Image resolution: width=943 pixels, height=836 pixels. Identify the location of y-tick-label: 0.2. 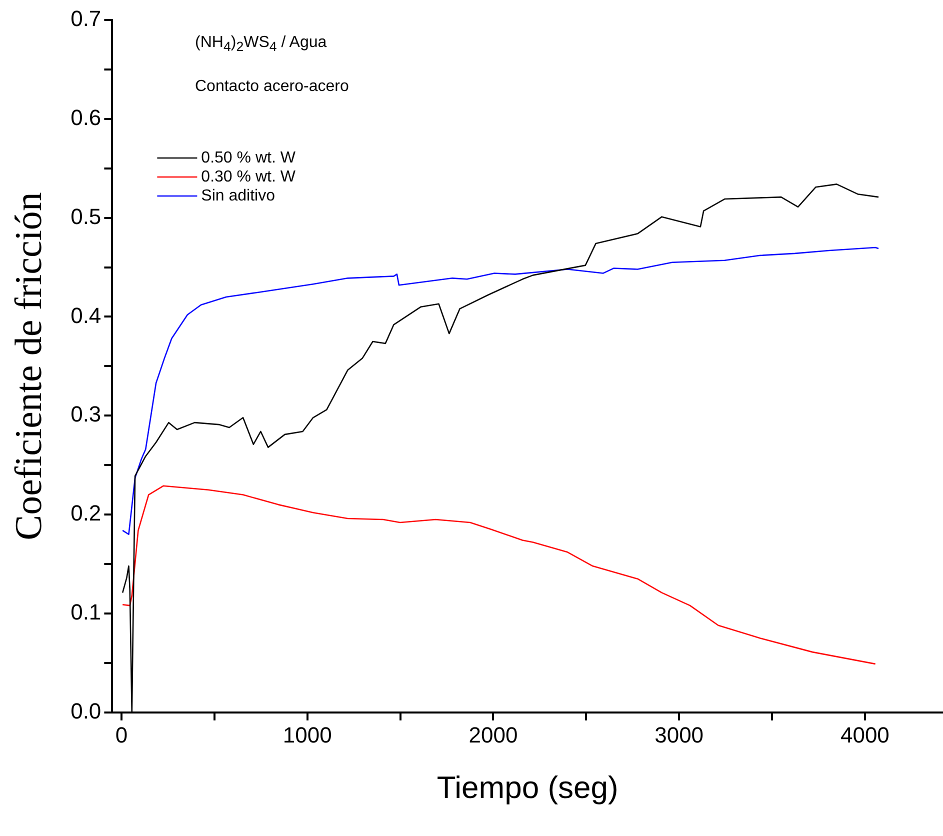
(86, 513).